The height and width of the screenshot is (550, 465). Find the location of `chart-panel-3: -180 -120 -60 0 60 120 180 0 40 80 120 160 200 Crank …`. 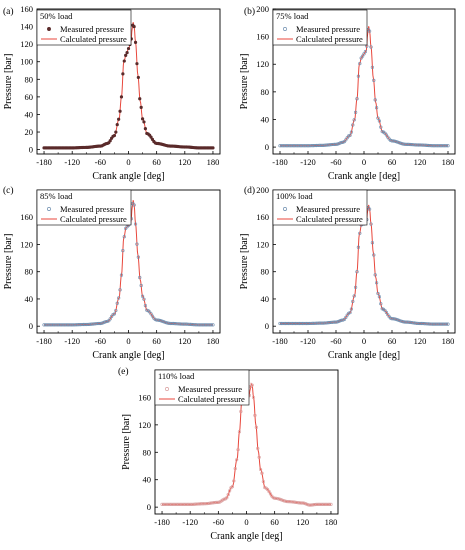

chart-panel-3: -180 -120 -60 0 60 120 180 0 40 80 120 160 200 Crank … is located at coordinates (347, 273).